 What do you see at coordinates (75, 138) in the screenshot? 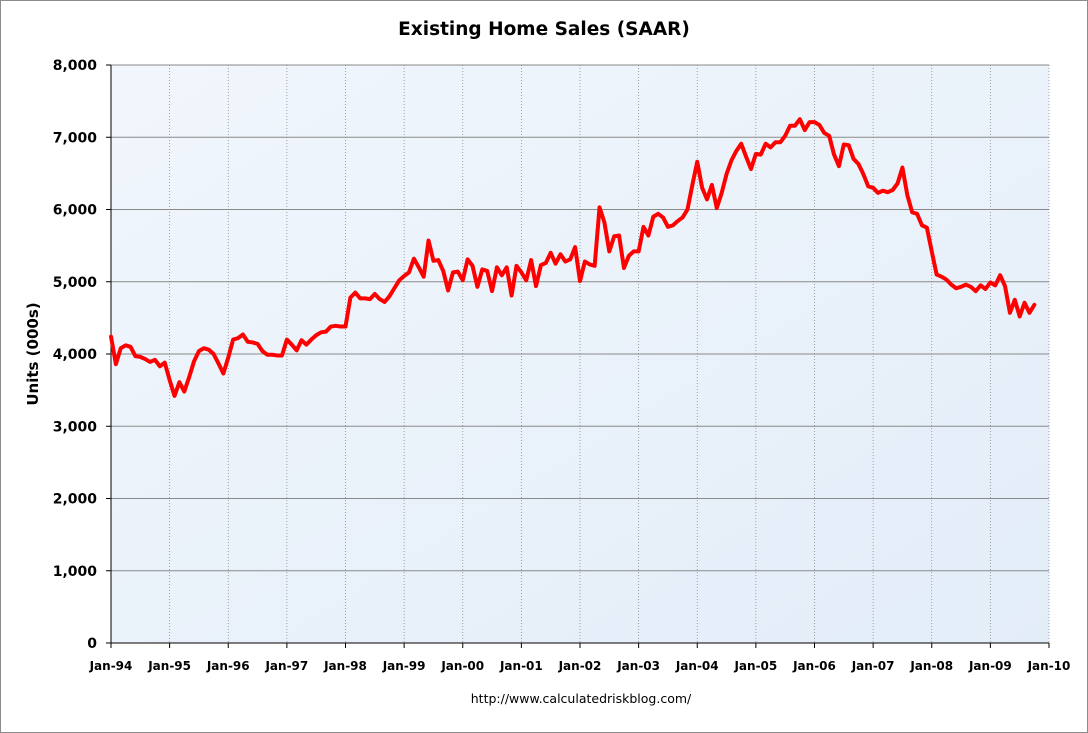
I see `y-tick-label: 7,000` at bounding box center [75, 138].